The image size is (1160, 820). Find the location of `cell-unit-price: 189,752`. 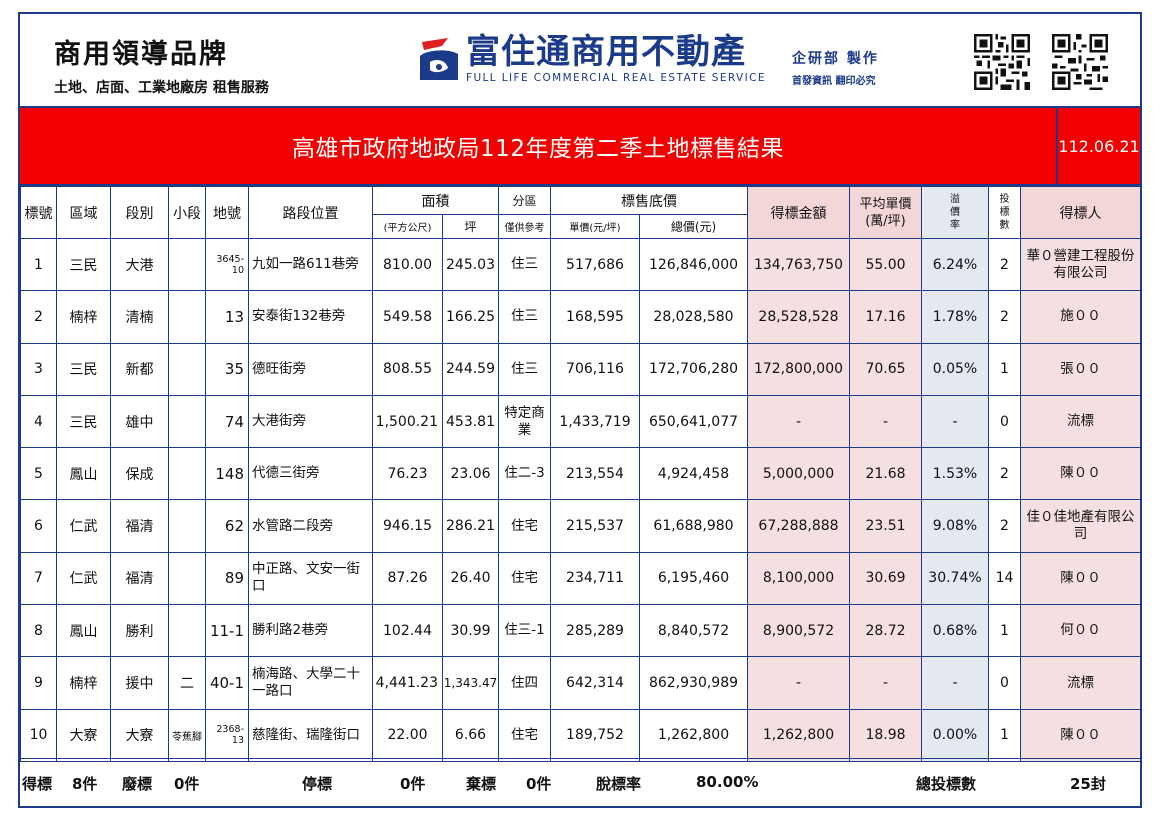

cell-unit-price: 189,752 is located at coordinates (595, 735).